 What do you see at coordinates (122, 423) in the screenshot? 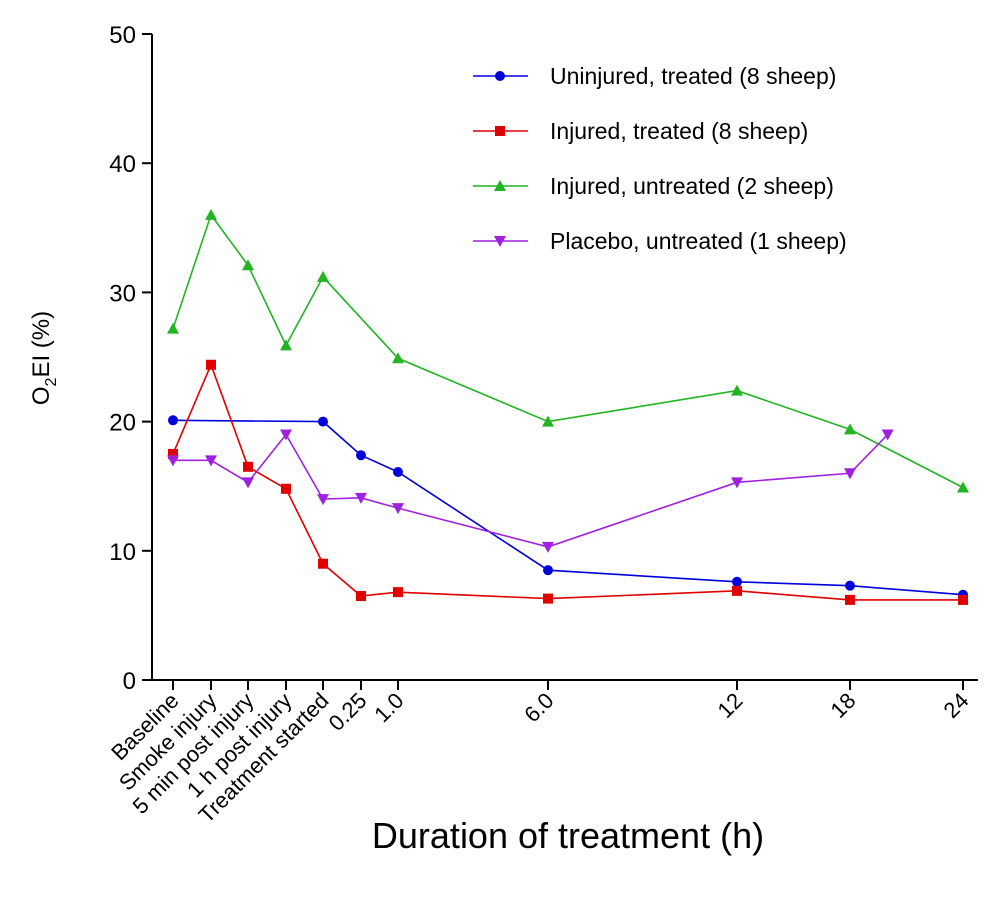
I see `y-tick-label: 20` at bounding box center [122, 423].